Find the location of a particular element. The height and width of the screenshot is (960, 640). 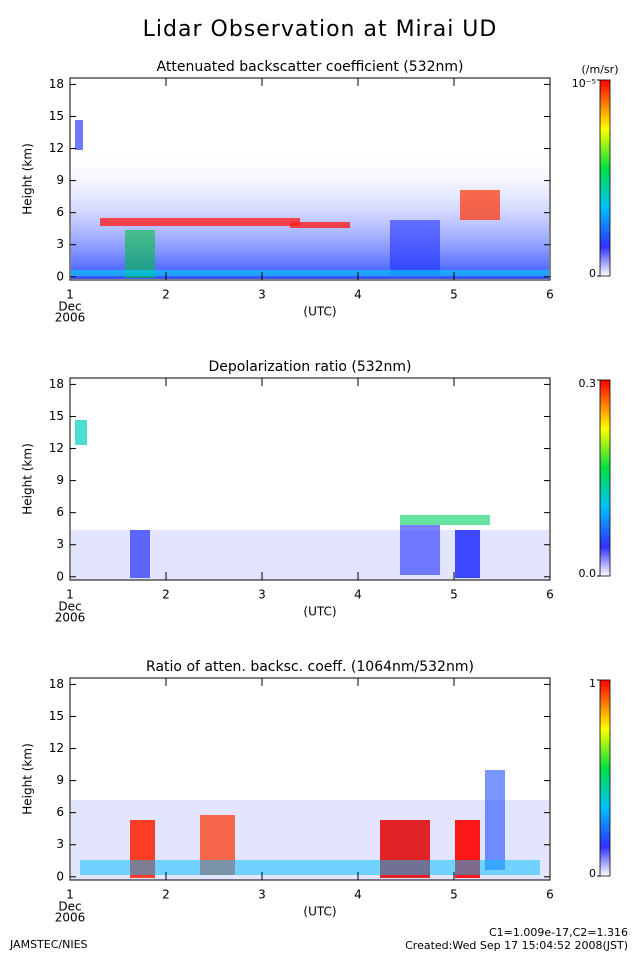

credit: JAMSTEC/NIES is located at coordinates (48, 944).